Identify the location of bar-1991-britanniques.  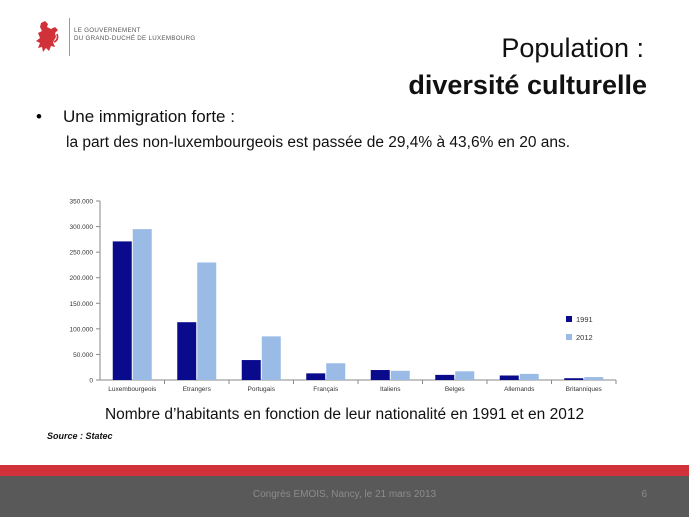
(574, 379).